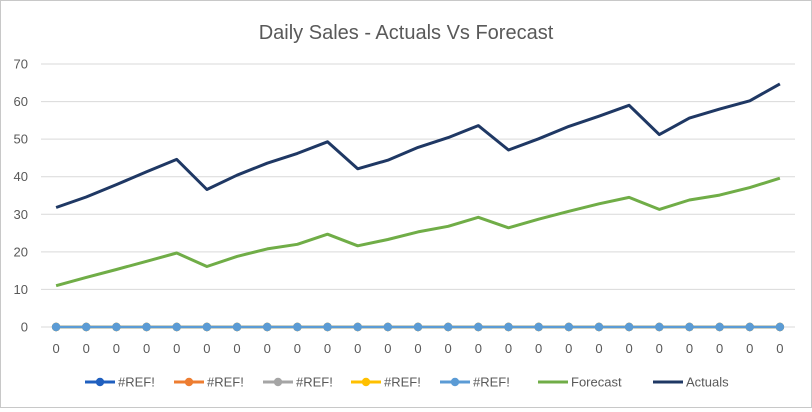 This screenshot has height=412, width=812. Describe the element at coordinates (21, 101) in the screenshot. I see `y-tick-label: 60` at that location.